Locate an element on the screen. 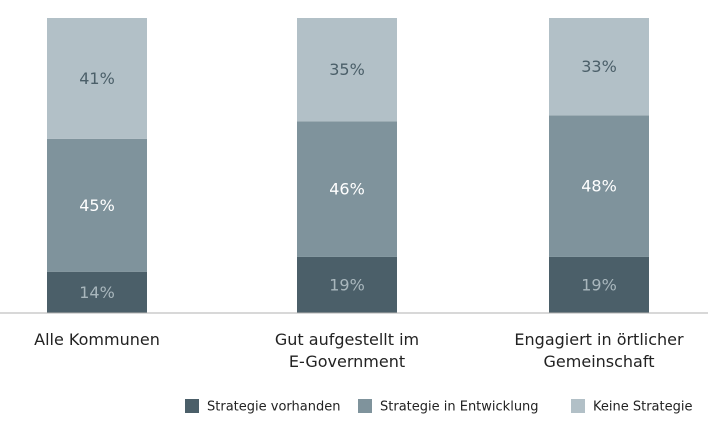  x-category-label: Engagiert in örtlicher Gemeinschaft is located at coordinates (599, 350).